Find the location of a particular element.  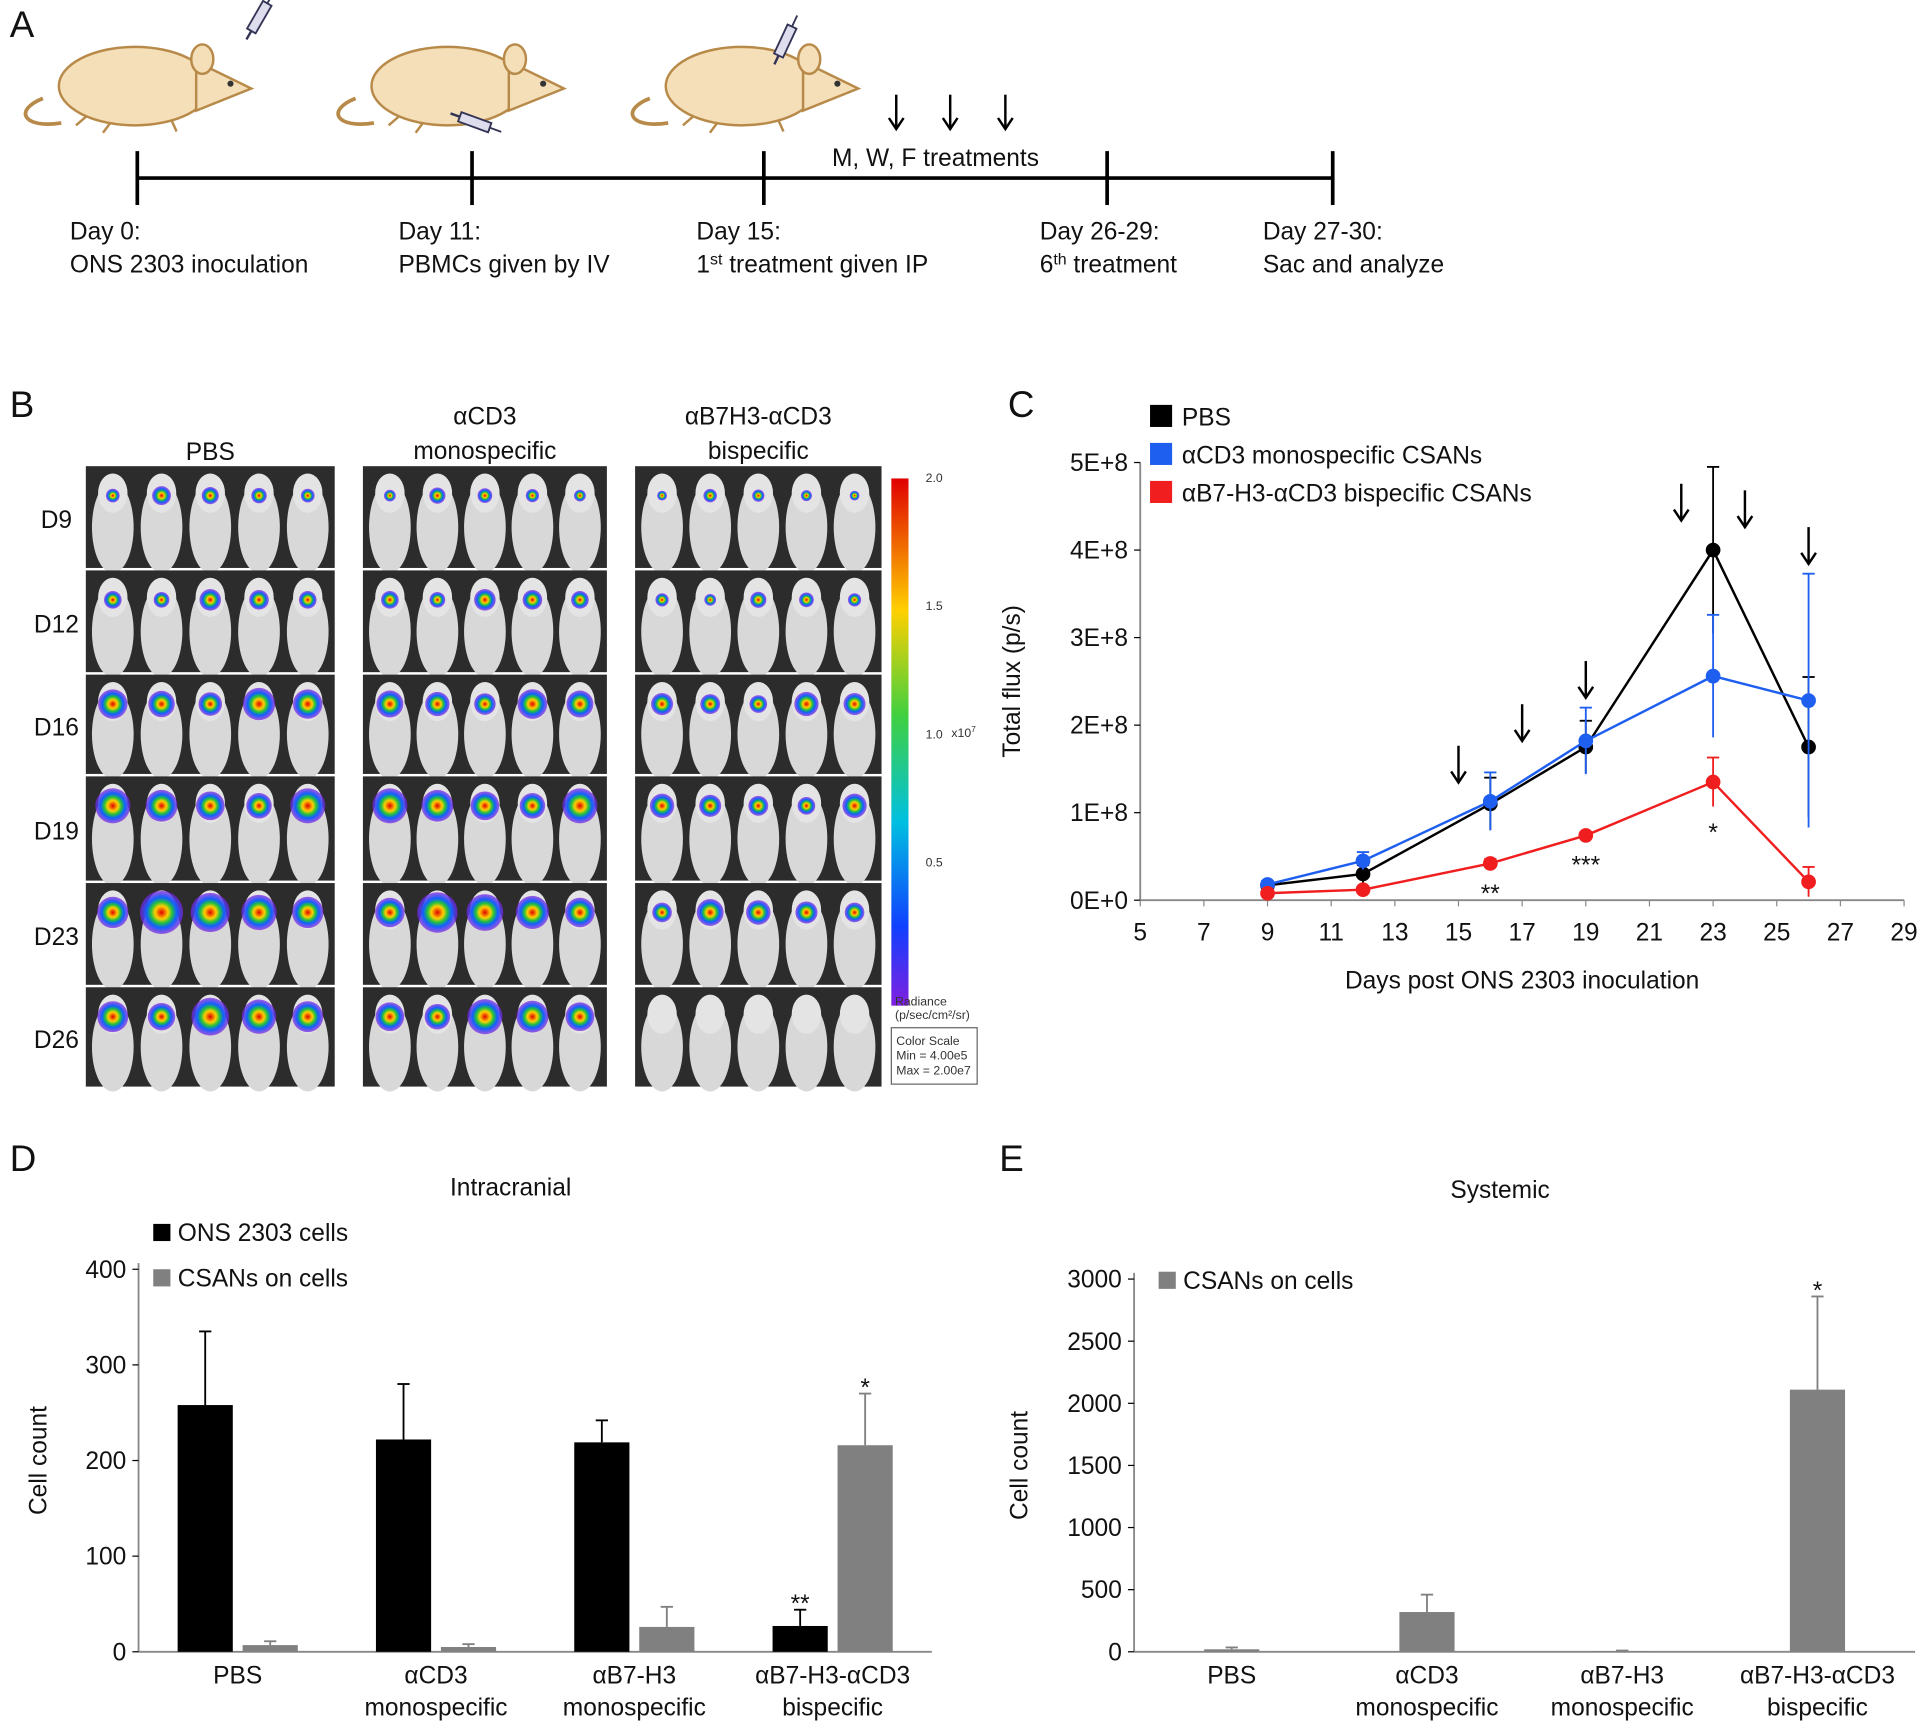

event-text: PBMCs given by IV is located at coordinates (504, 264).